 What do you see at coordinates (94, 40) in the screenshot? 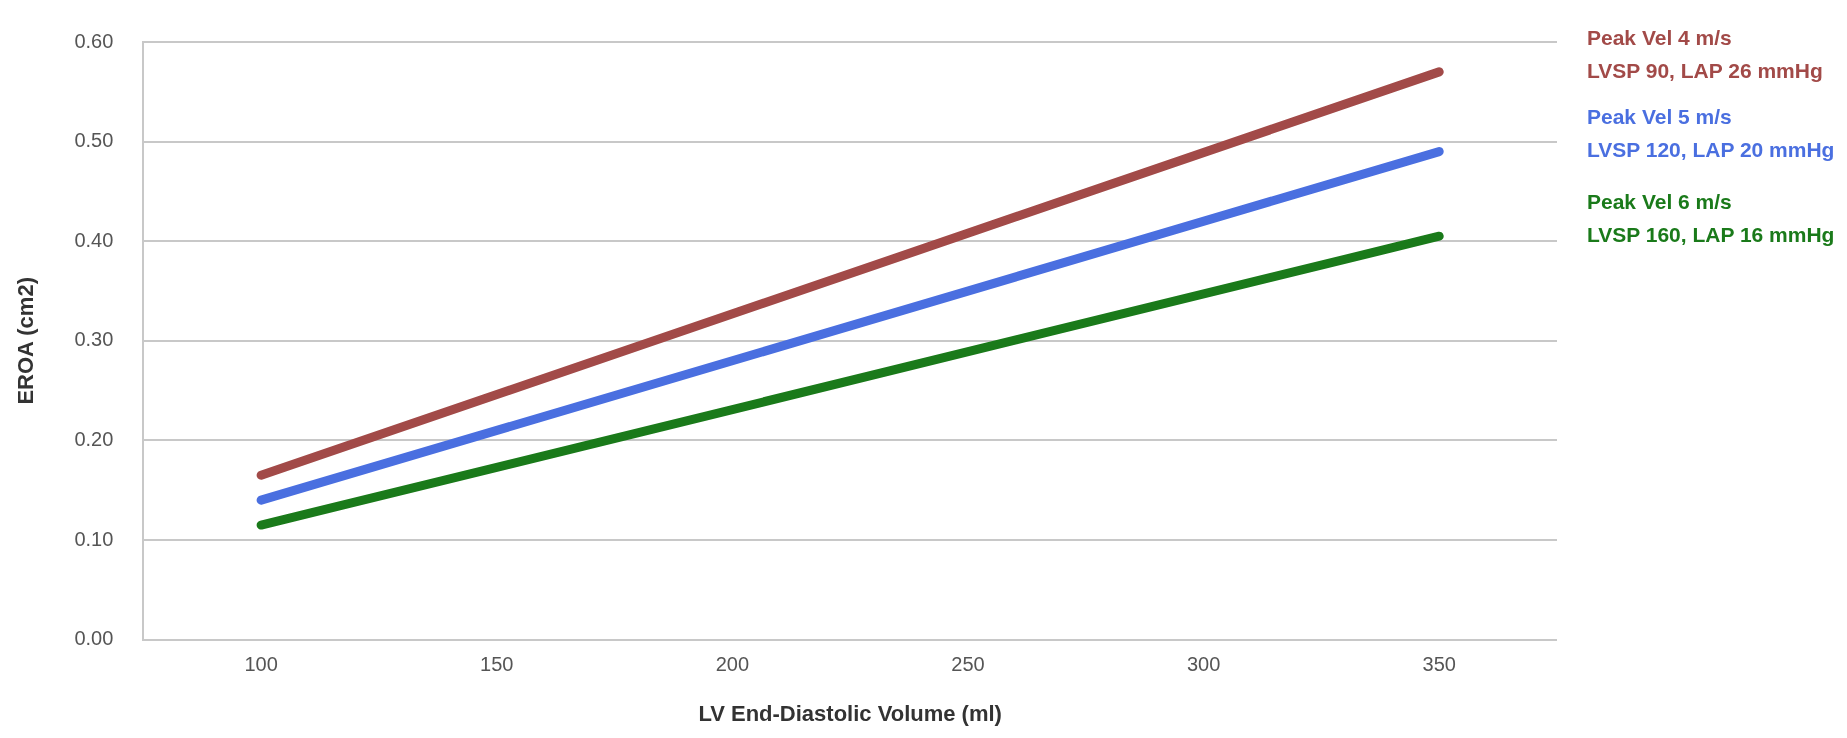
I see `y-tick-label: 0.60` at bounding box center [94, 40].